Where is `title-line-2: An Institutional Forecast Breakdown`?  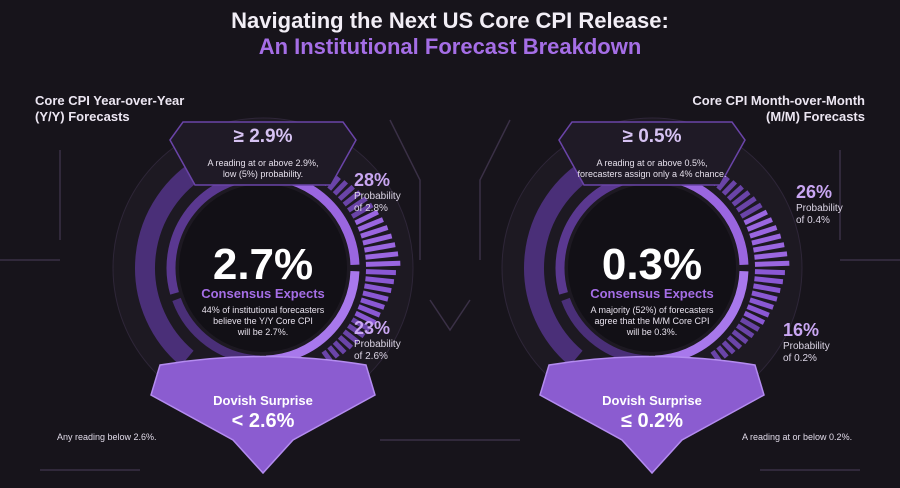
title-line-2: An Institutional Forecast Breakdown is located at coordinates (450, 46).